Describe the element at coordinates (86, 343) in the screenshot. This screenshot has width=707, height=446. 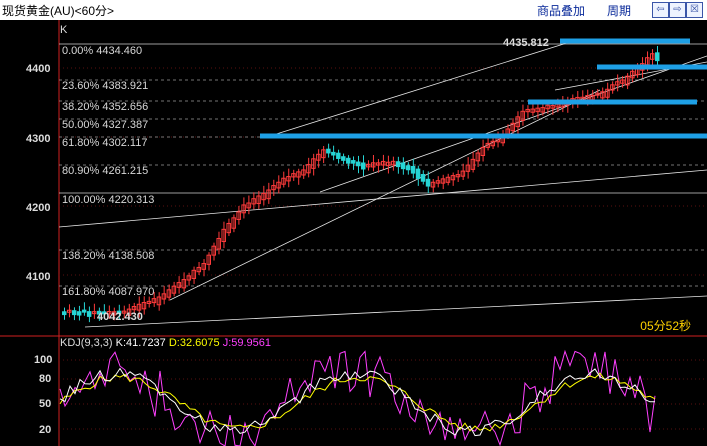
I see `kdj-name: KDJ(9,3,3)` at that location.